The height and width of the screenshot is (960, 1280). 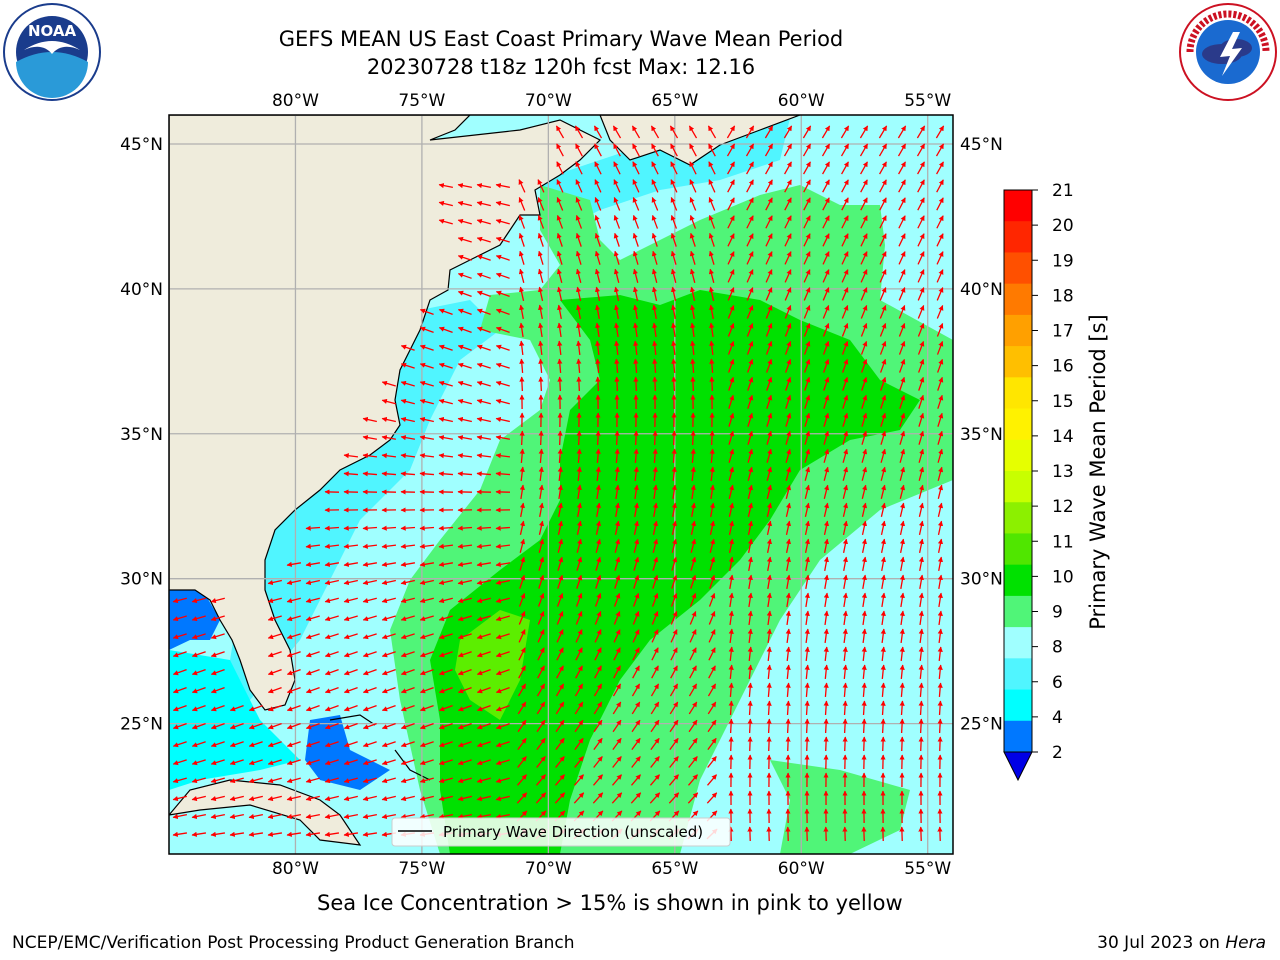 I want to click on lat-tick-left: 35°N, so click(x=141, y=435).